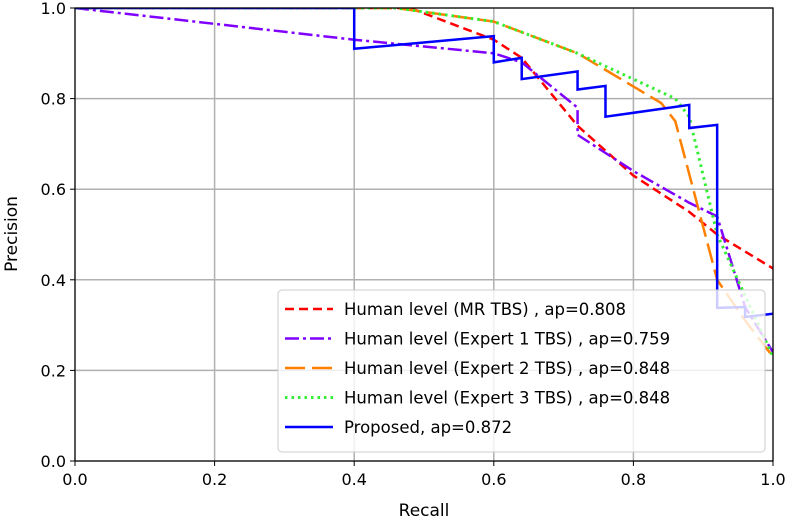 Image resolution: width=790 pixels, height=525 pixels. I want to click on y-tick-label: 0.4, so click(53, 280).